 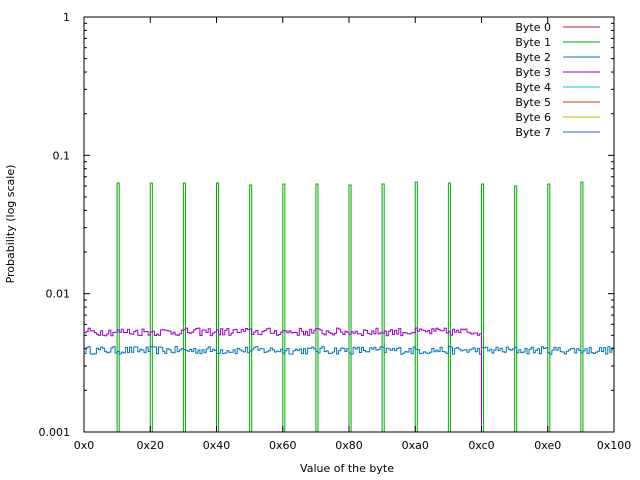 What do you see at coordinates (217, 445) in the screenshot?
I see `x-tick-label: 0x40` at bounding box center [217, 445].